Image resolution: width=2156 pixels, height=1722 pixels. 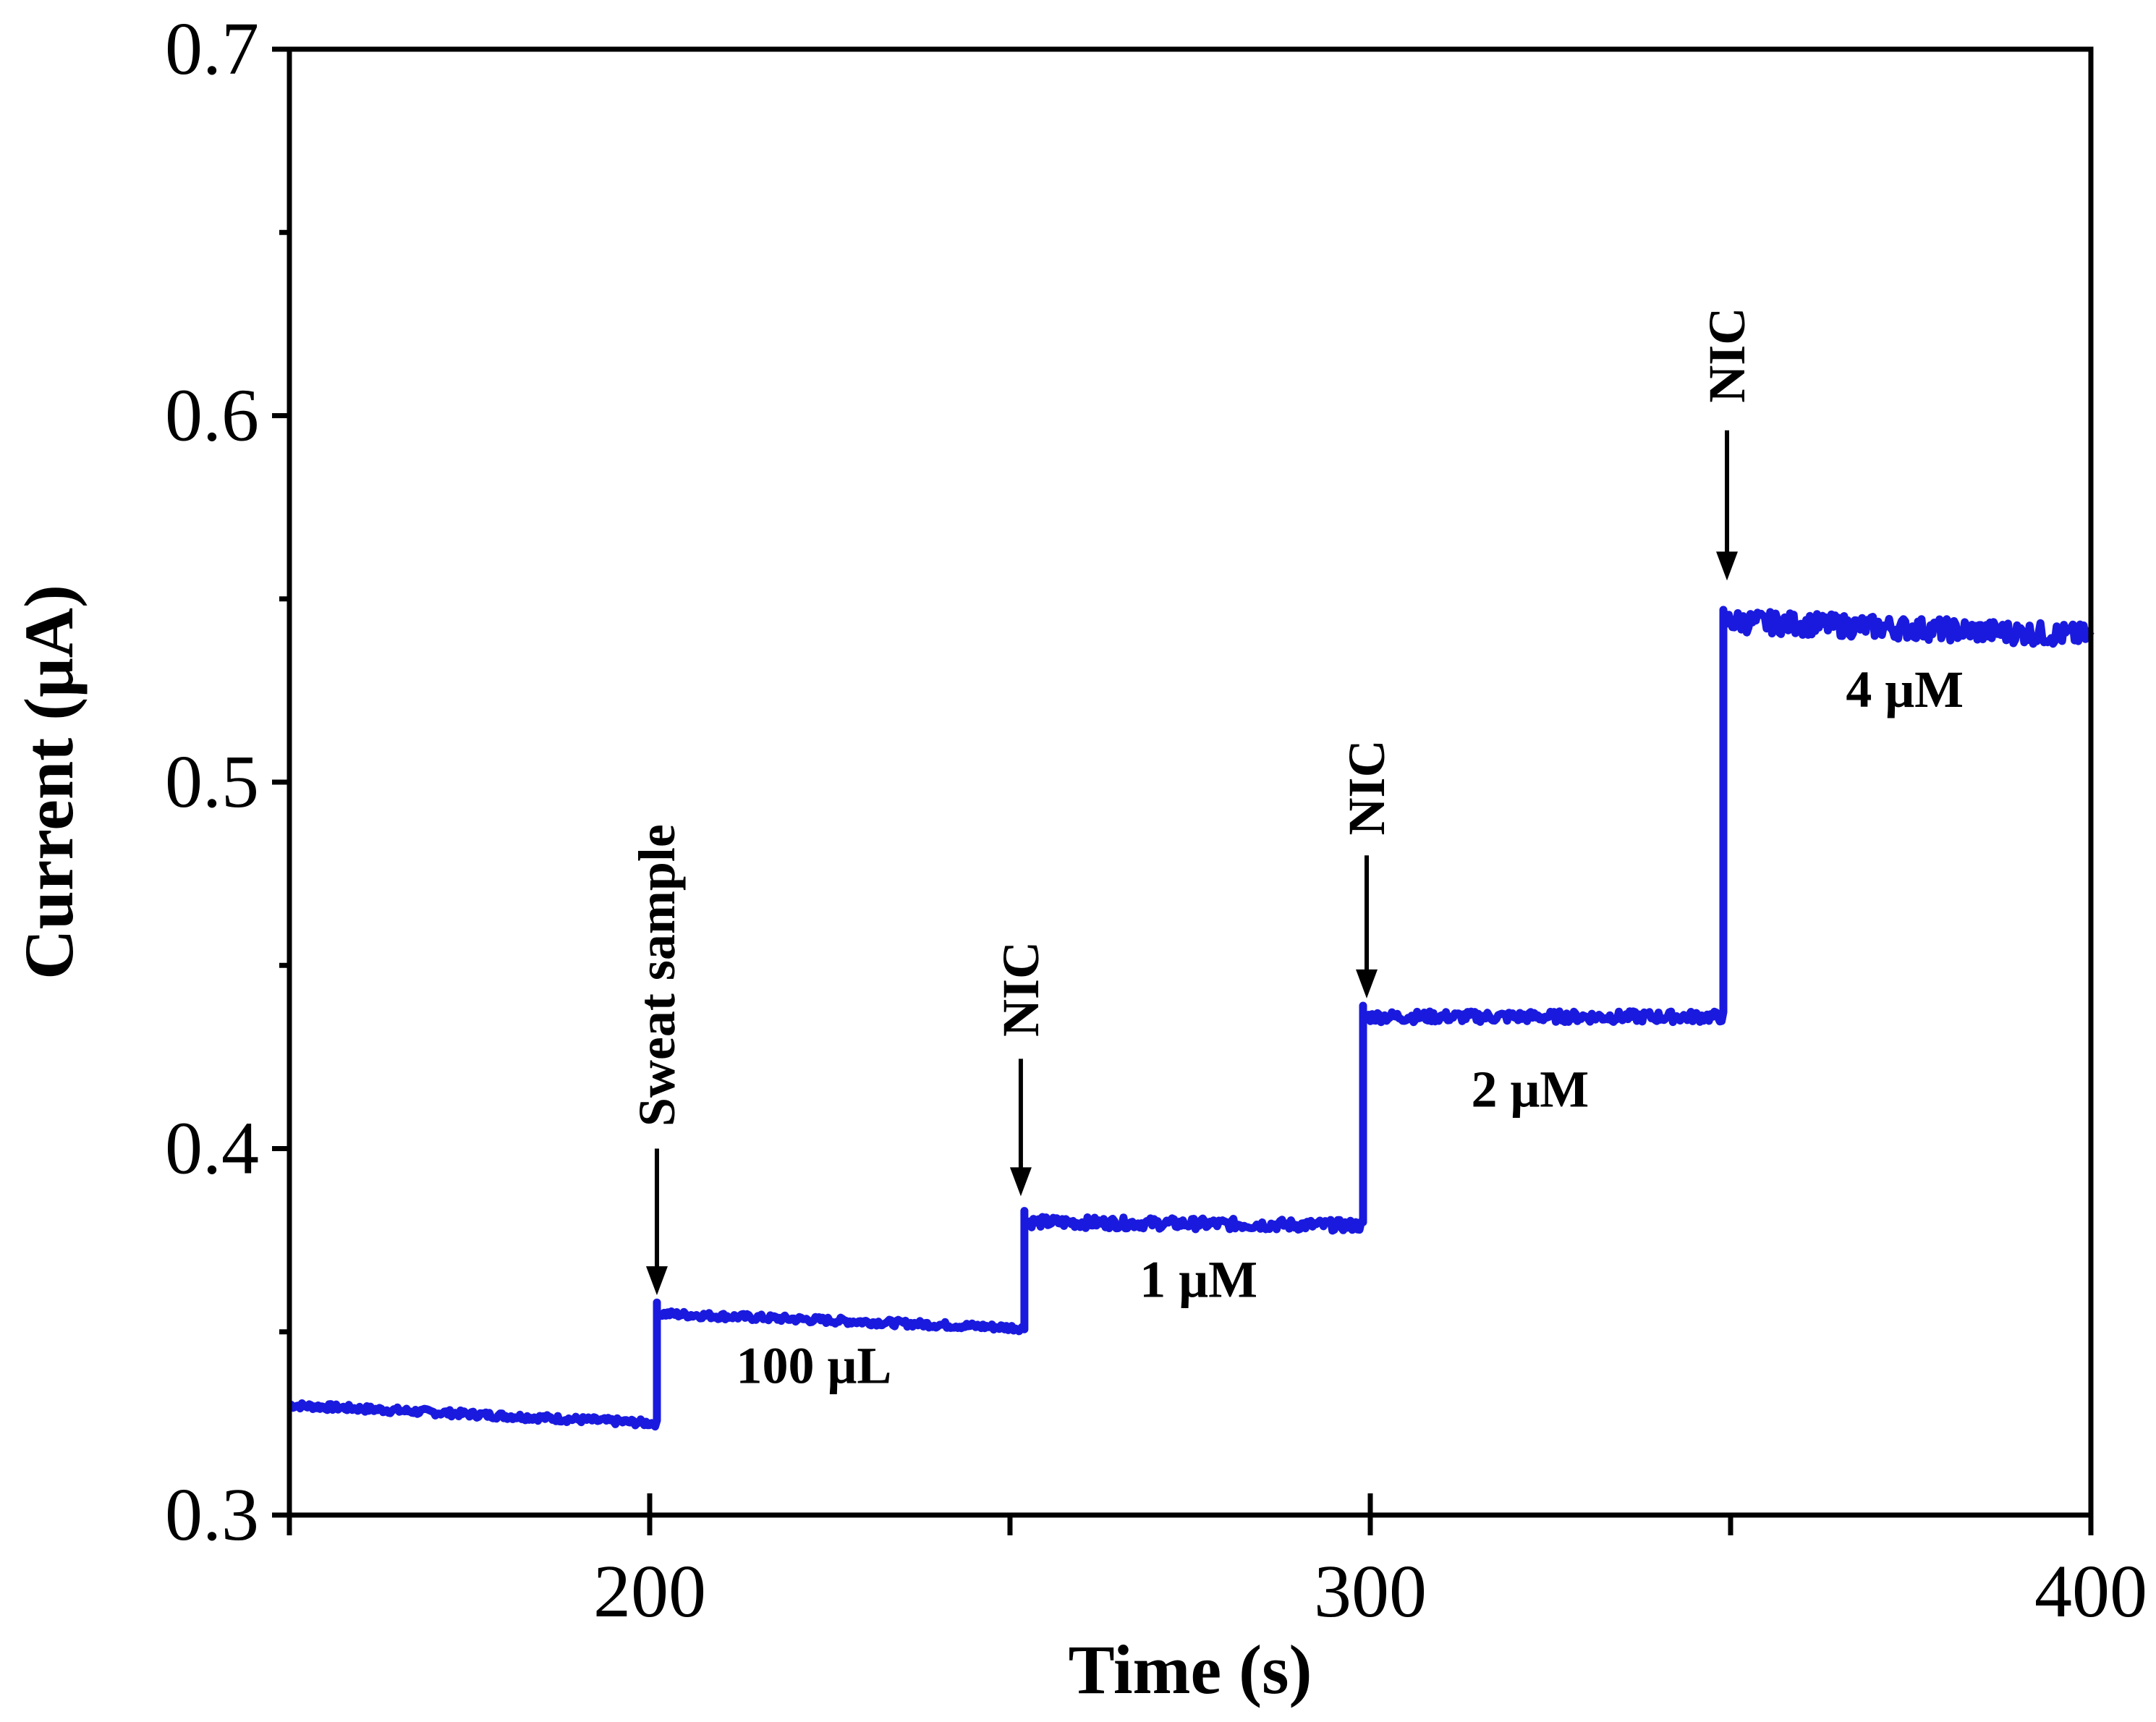 What do you see at coordinates (212, 1514) in the screenshot?
I see `y-tick-label: 0.3` at bounding box center [212, 1514].